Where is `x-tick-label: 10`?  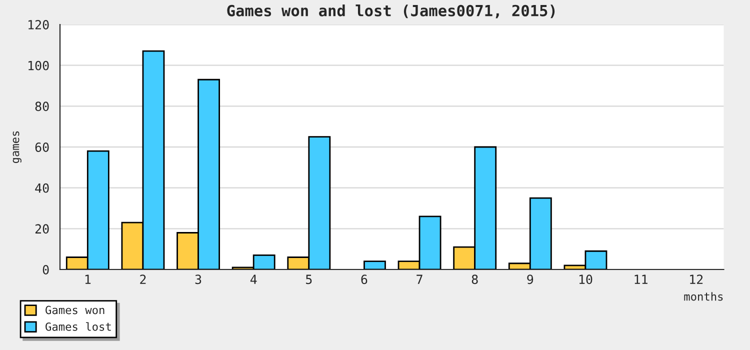
x-tick-label: 10 is located at coordinates (585, 279).